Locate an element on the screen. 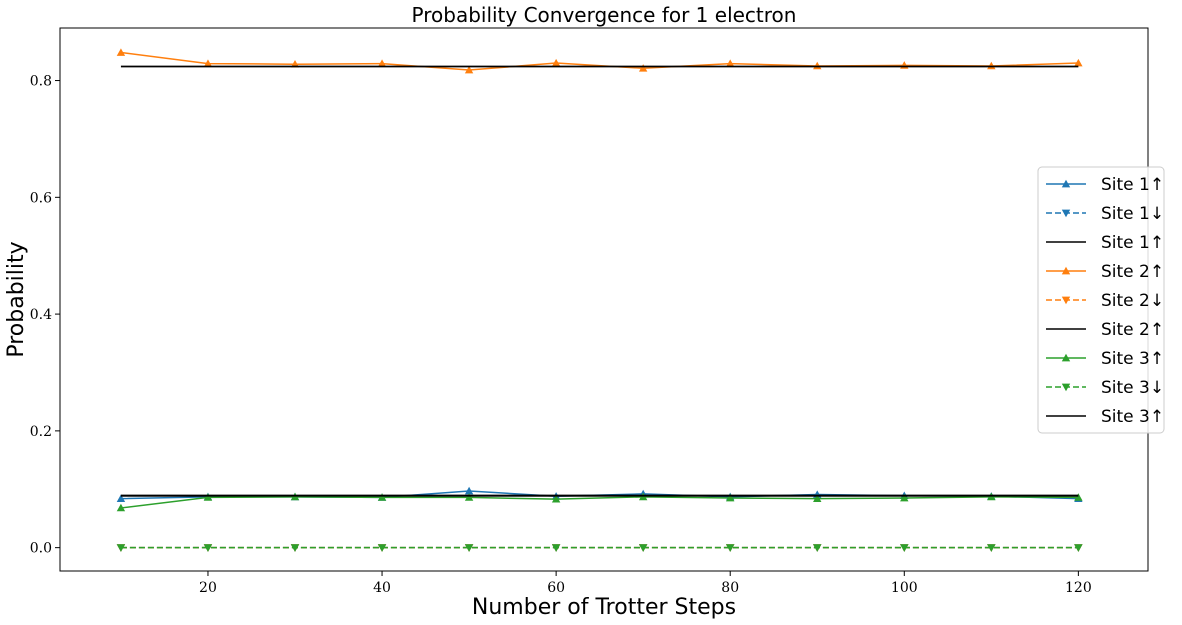 The image size is (1182, 625). x-tick-label: 40 is located at coordinates (382, 588).